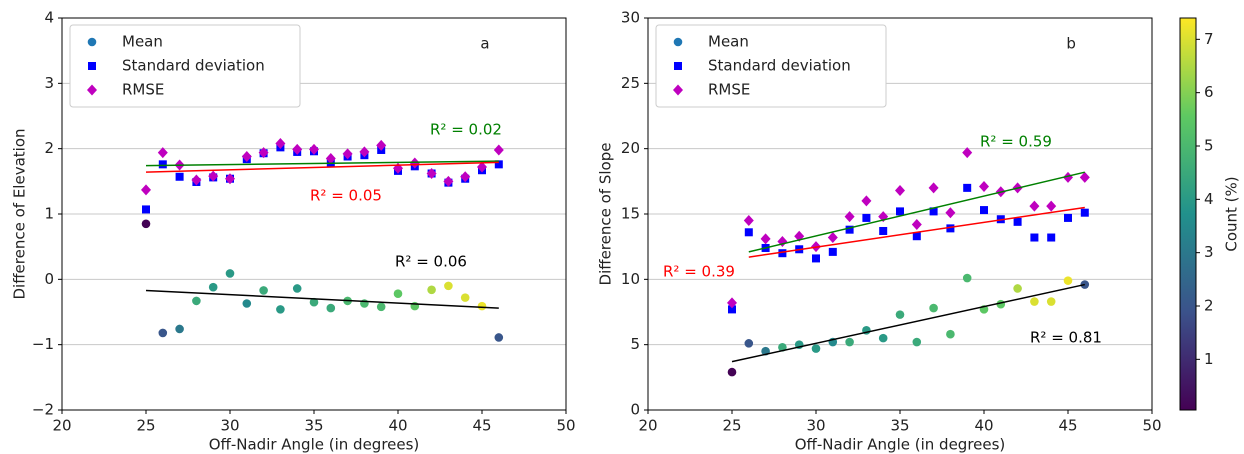 Image resolution: width=1244 pixels, height=454 pixels. I want to click on colorbar-tick-label: 1, so click(1209, 359).